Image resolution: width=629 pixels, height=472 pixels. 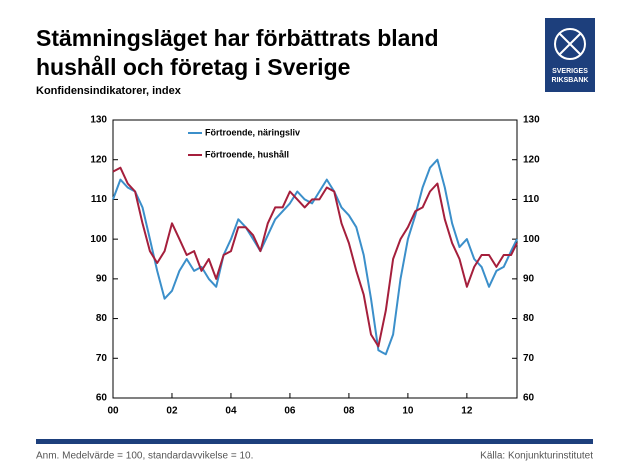 What do you see at coordinates (531, 120) in the screenshot?
I see `y2-tick-label: 130` at bounding box center [531, 120].